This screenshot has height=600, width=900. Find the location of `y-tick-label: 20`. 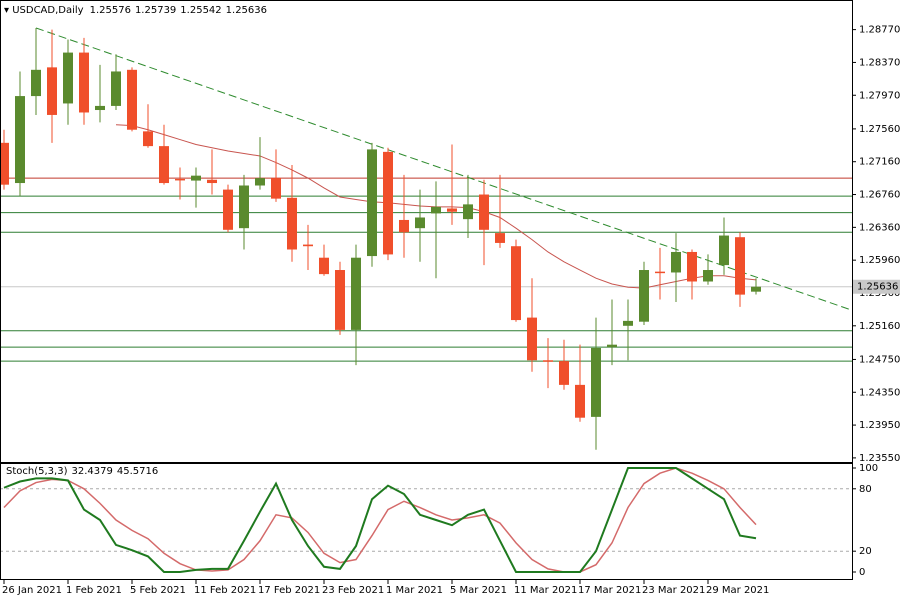

y-tick-label: 20 is located at coordinates (865, 551).